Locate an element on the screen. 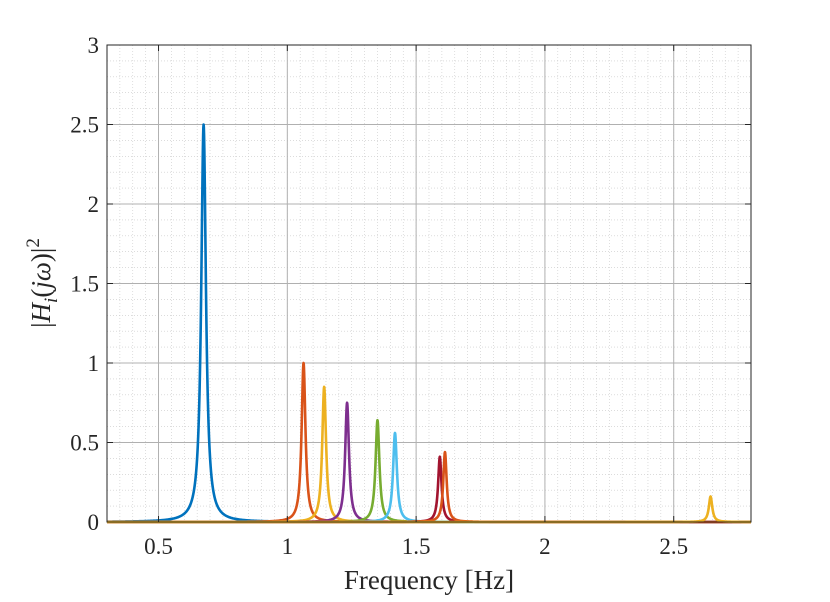 Image resolution: width=830 pixels, height=602 pixels. x-tick-label: 0.5 is located at coordinates (158, 546).